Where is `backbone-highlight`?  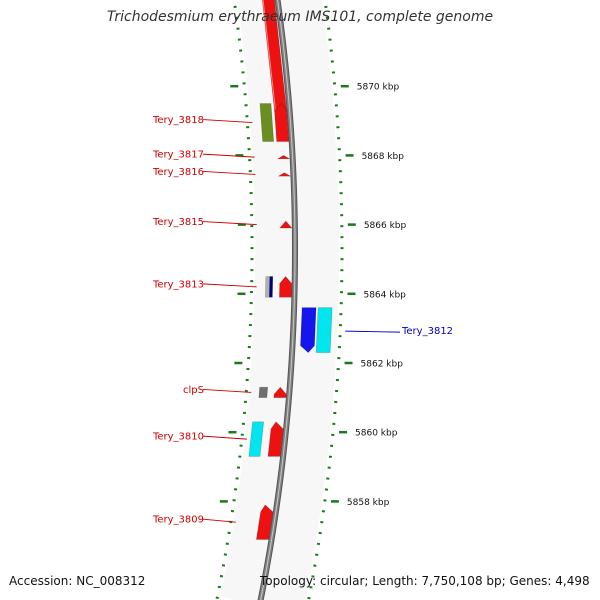 backbone-highlight is located at coordinates (278, 300).